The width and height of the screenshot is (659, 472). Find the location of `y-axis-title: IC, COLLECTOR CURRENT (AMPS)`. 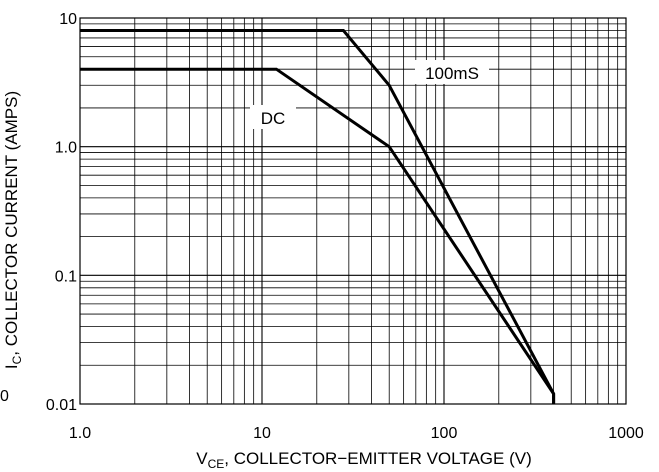

y-axis-title: IC, COLLECTOR CURRENT (AMPS) is located at coordinates (13, 230).